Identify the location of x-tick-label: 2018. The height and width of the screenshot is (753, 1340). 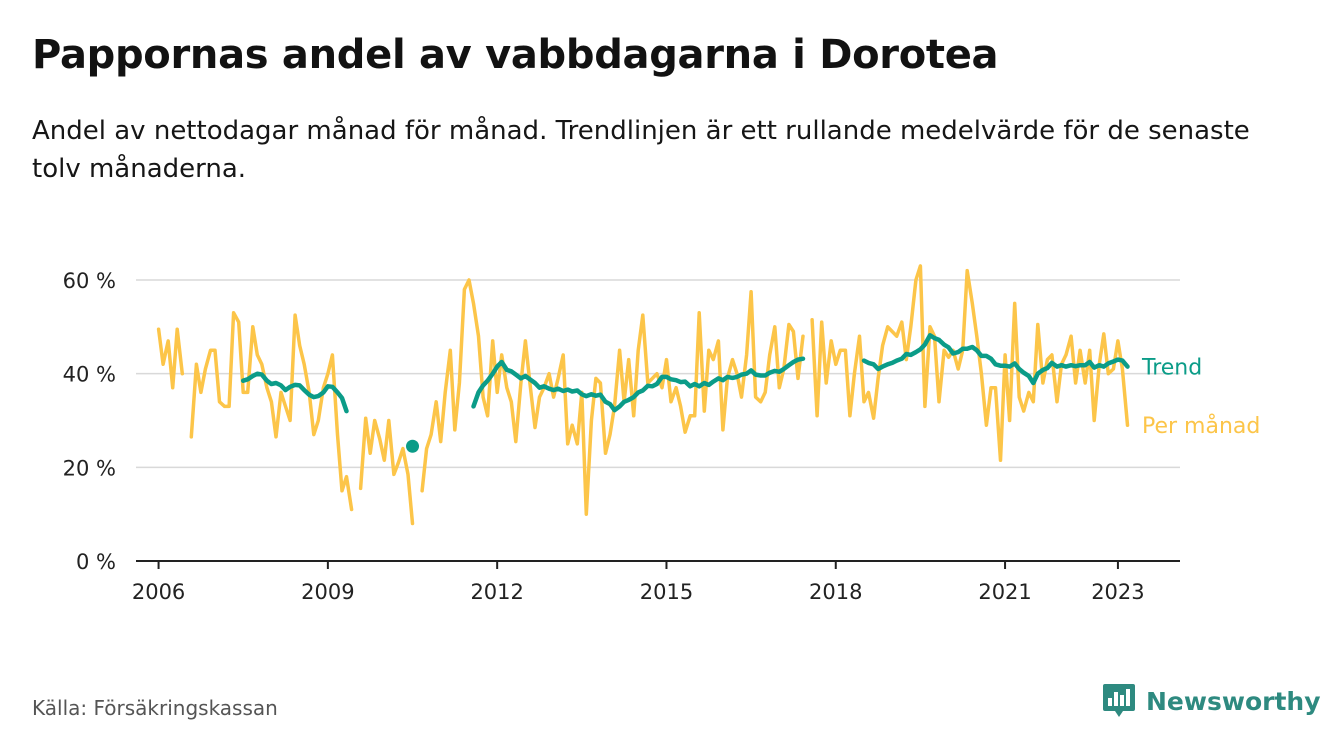
(835, 592).